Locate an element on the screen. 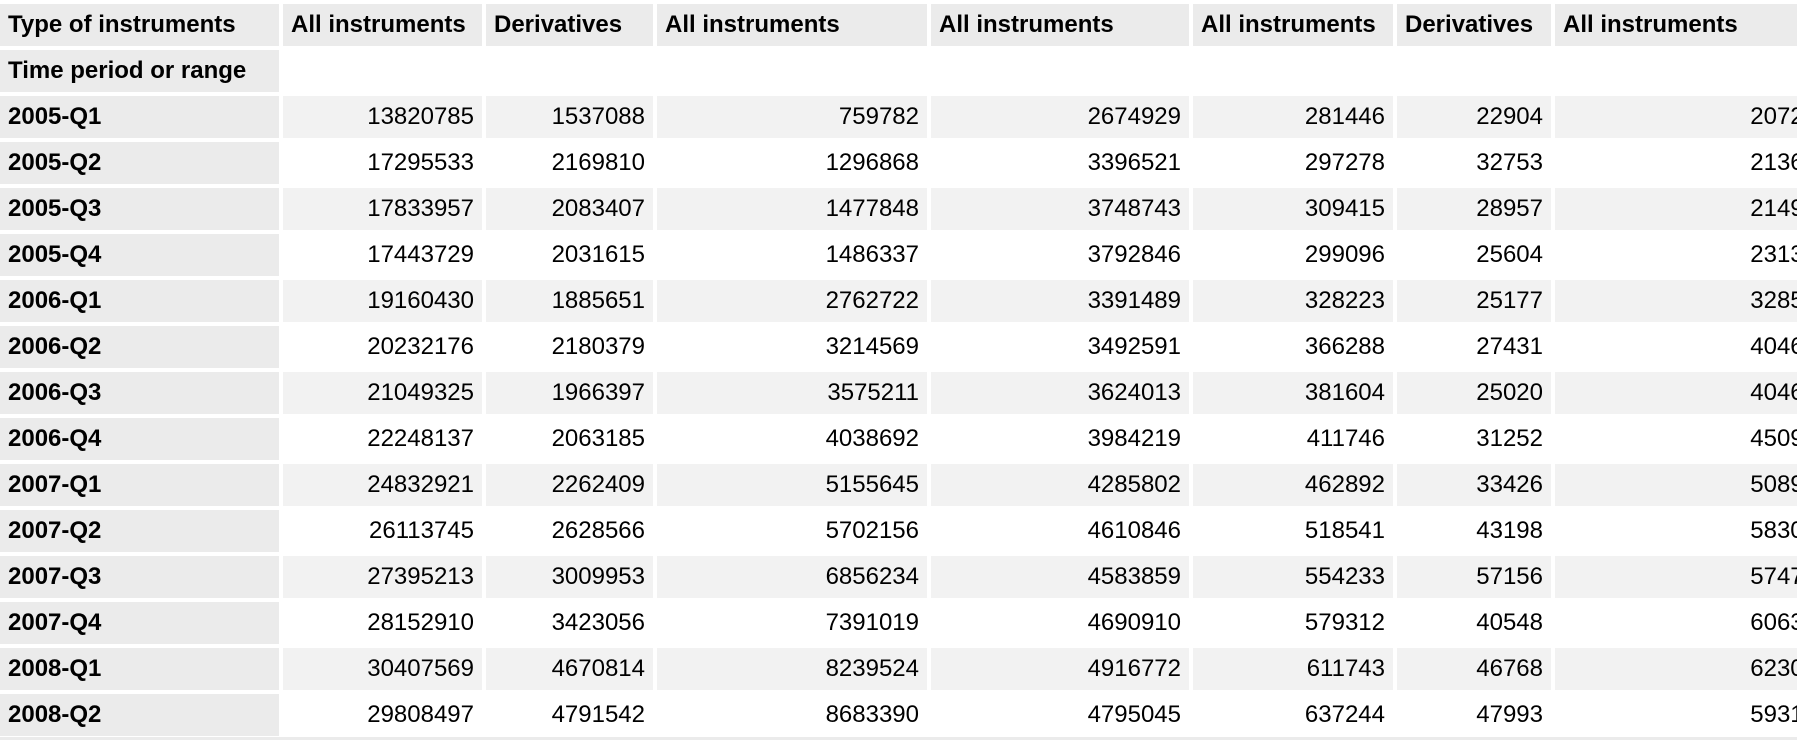 The image size is (1797, 743). row-period-label: 2005-Q2 is located at coordinates (139, 163).